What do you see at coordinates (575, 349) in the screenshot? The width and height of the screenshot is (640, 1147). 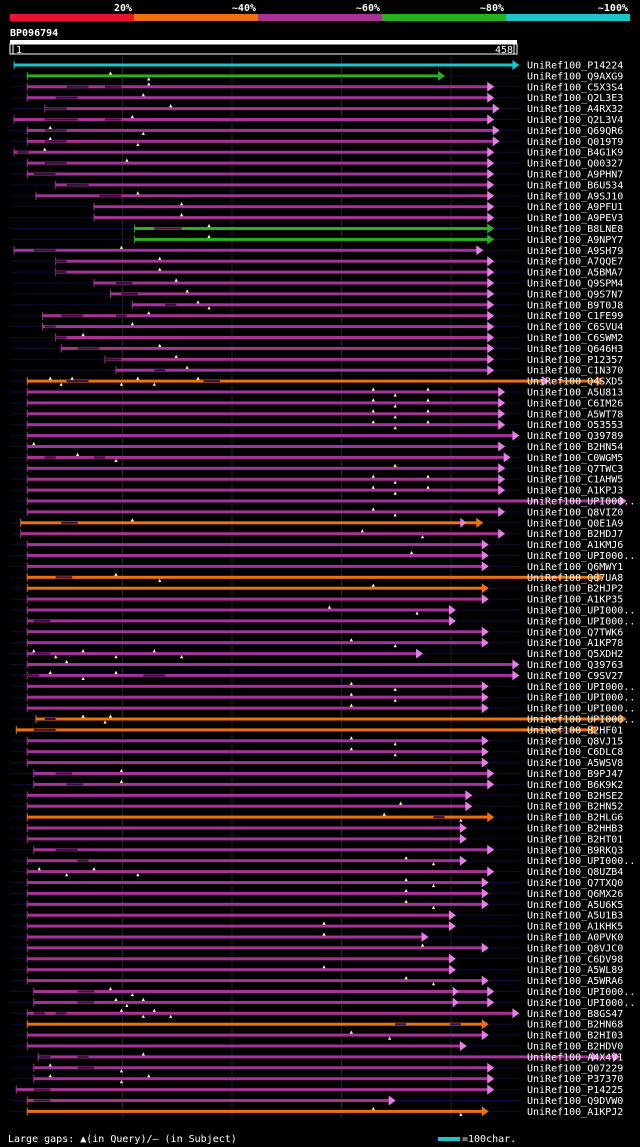 I see `hit-label: UniRef100_Q646H3` at bounding box center [575, 349].